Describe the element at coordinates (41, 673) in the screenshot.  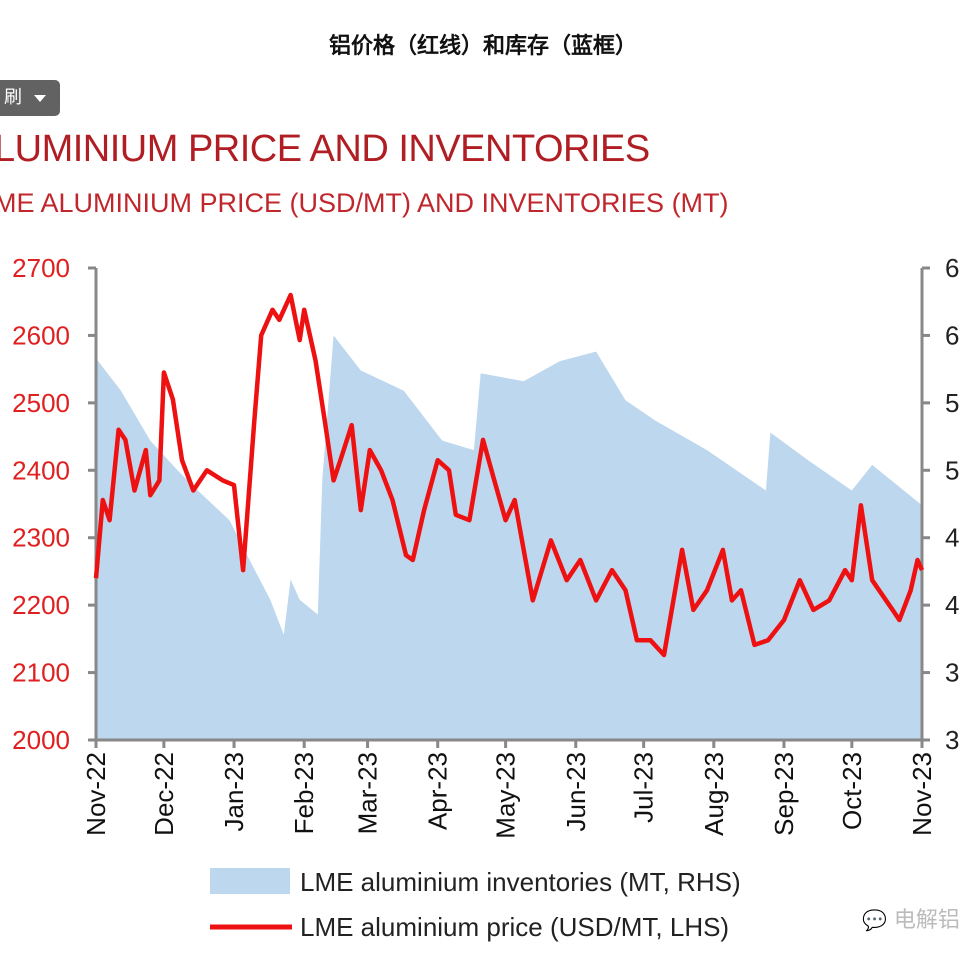
I see `left-tick-label: 2100` at that location.